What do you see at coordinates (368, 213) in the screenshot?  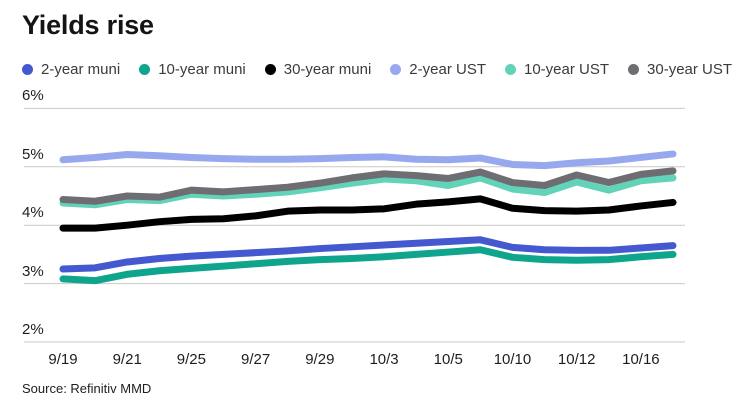 I see `series-line-30-year-muni` at bounding box center [368, 213].